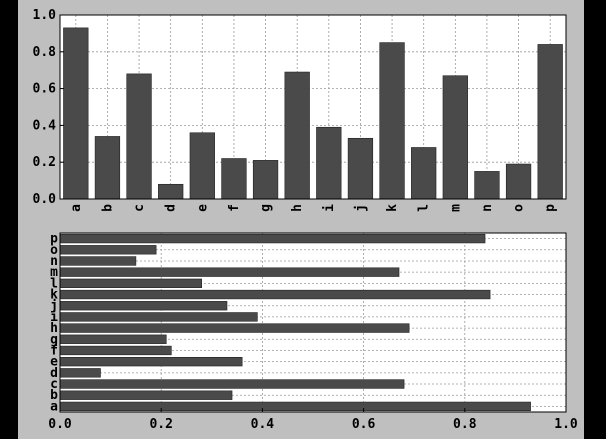 The image size is (606, 439). Describe the element at coordinates (54, 362) in the screenshot. I see `ytick-label: e` at that location.